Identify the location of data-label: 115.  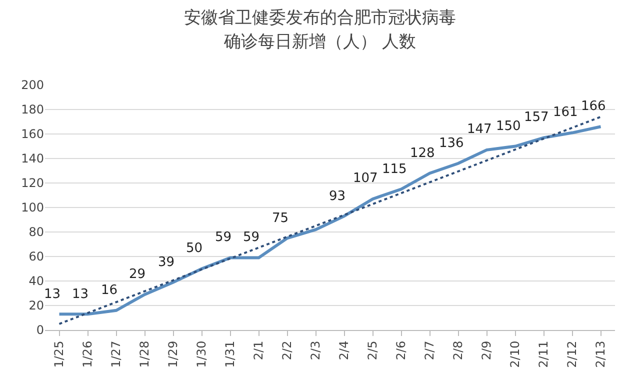
(394, 169).